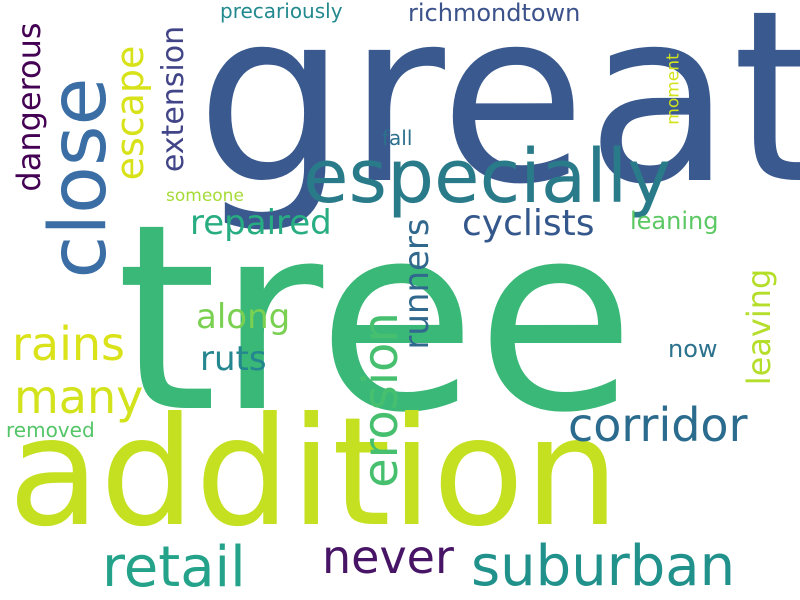  Describe the element at coordinates (173, 99) in the screenshot. I see `word-extension: extension` at that location.